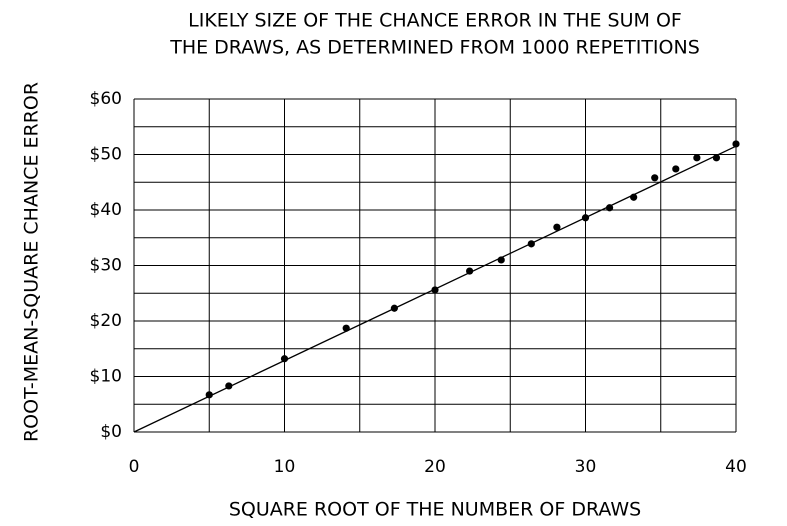 The width and height of the screenshot is (787, 526). I want to click on y-tick-label: $30, so click(106, 266).